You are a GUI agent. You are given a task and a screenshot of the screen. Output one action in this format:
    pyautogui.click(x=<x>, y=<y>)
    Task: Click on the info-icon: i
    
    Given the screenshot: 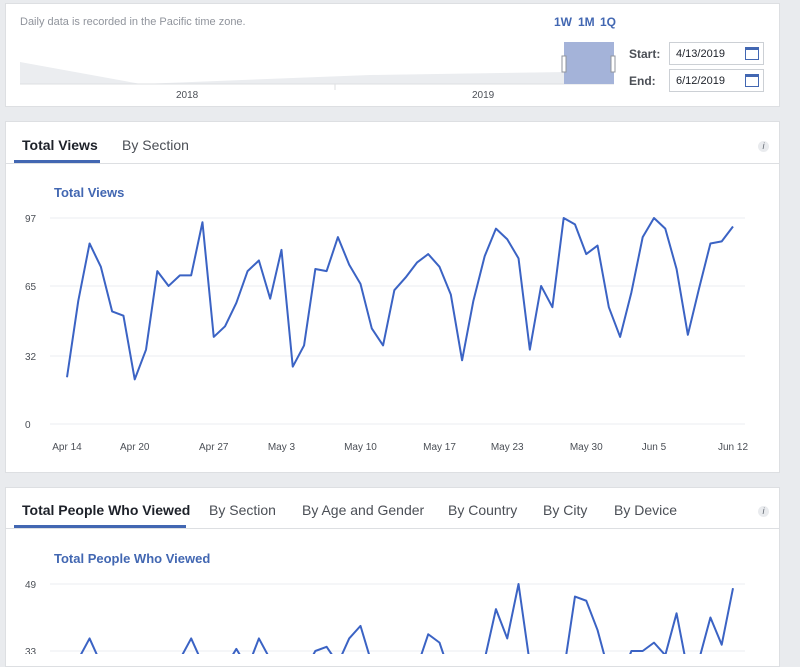 What is the action you would take?
    pyautogui.click(x=763, y=511)
    